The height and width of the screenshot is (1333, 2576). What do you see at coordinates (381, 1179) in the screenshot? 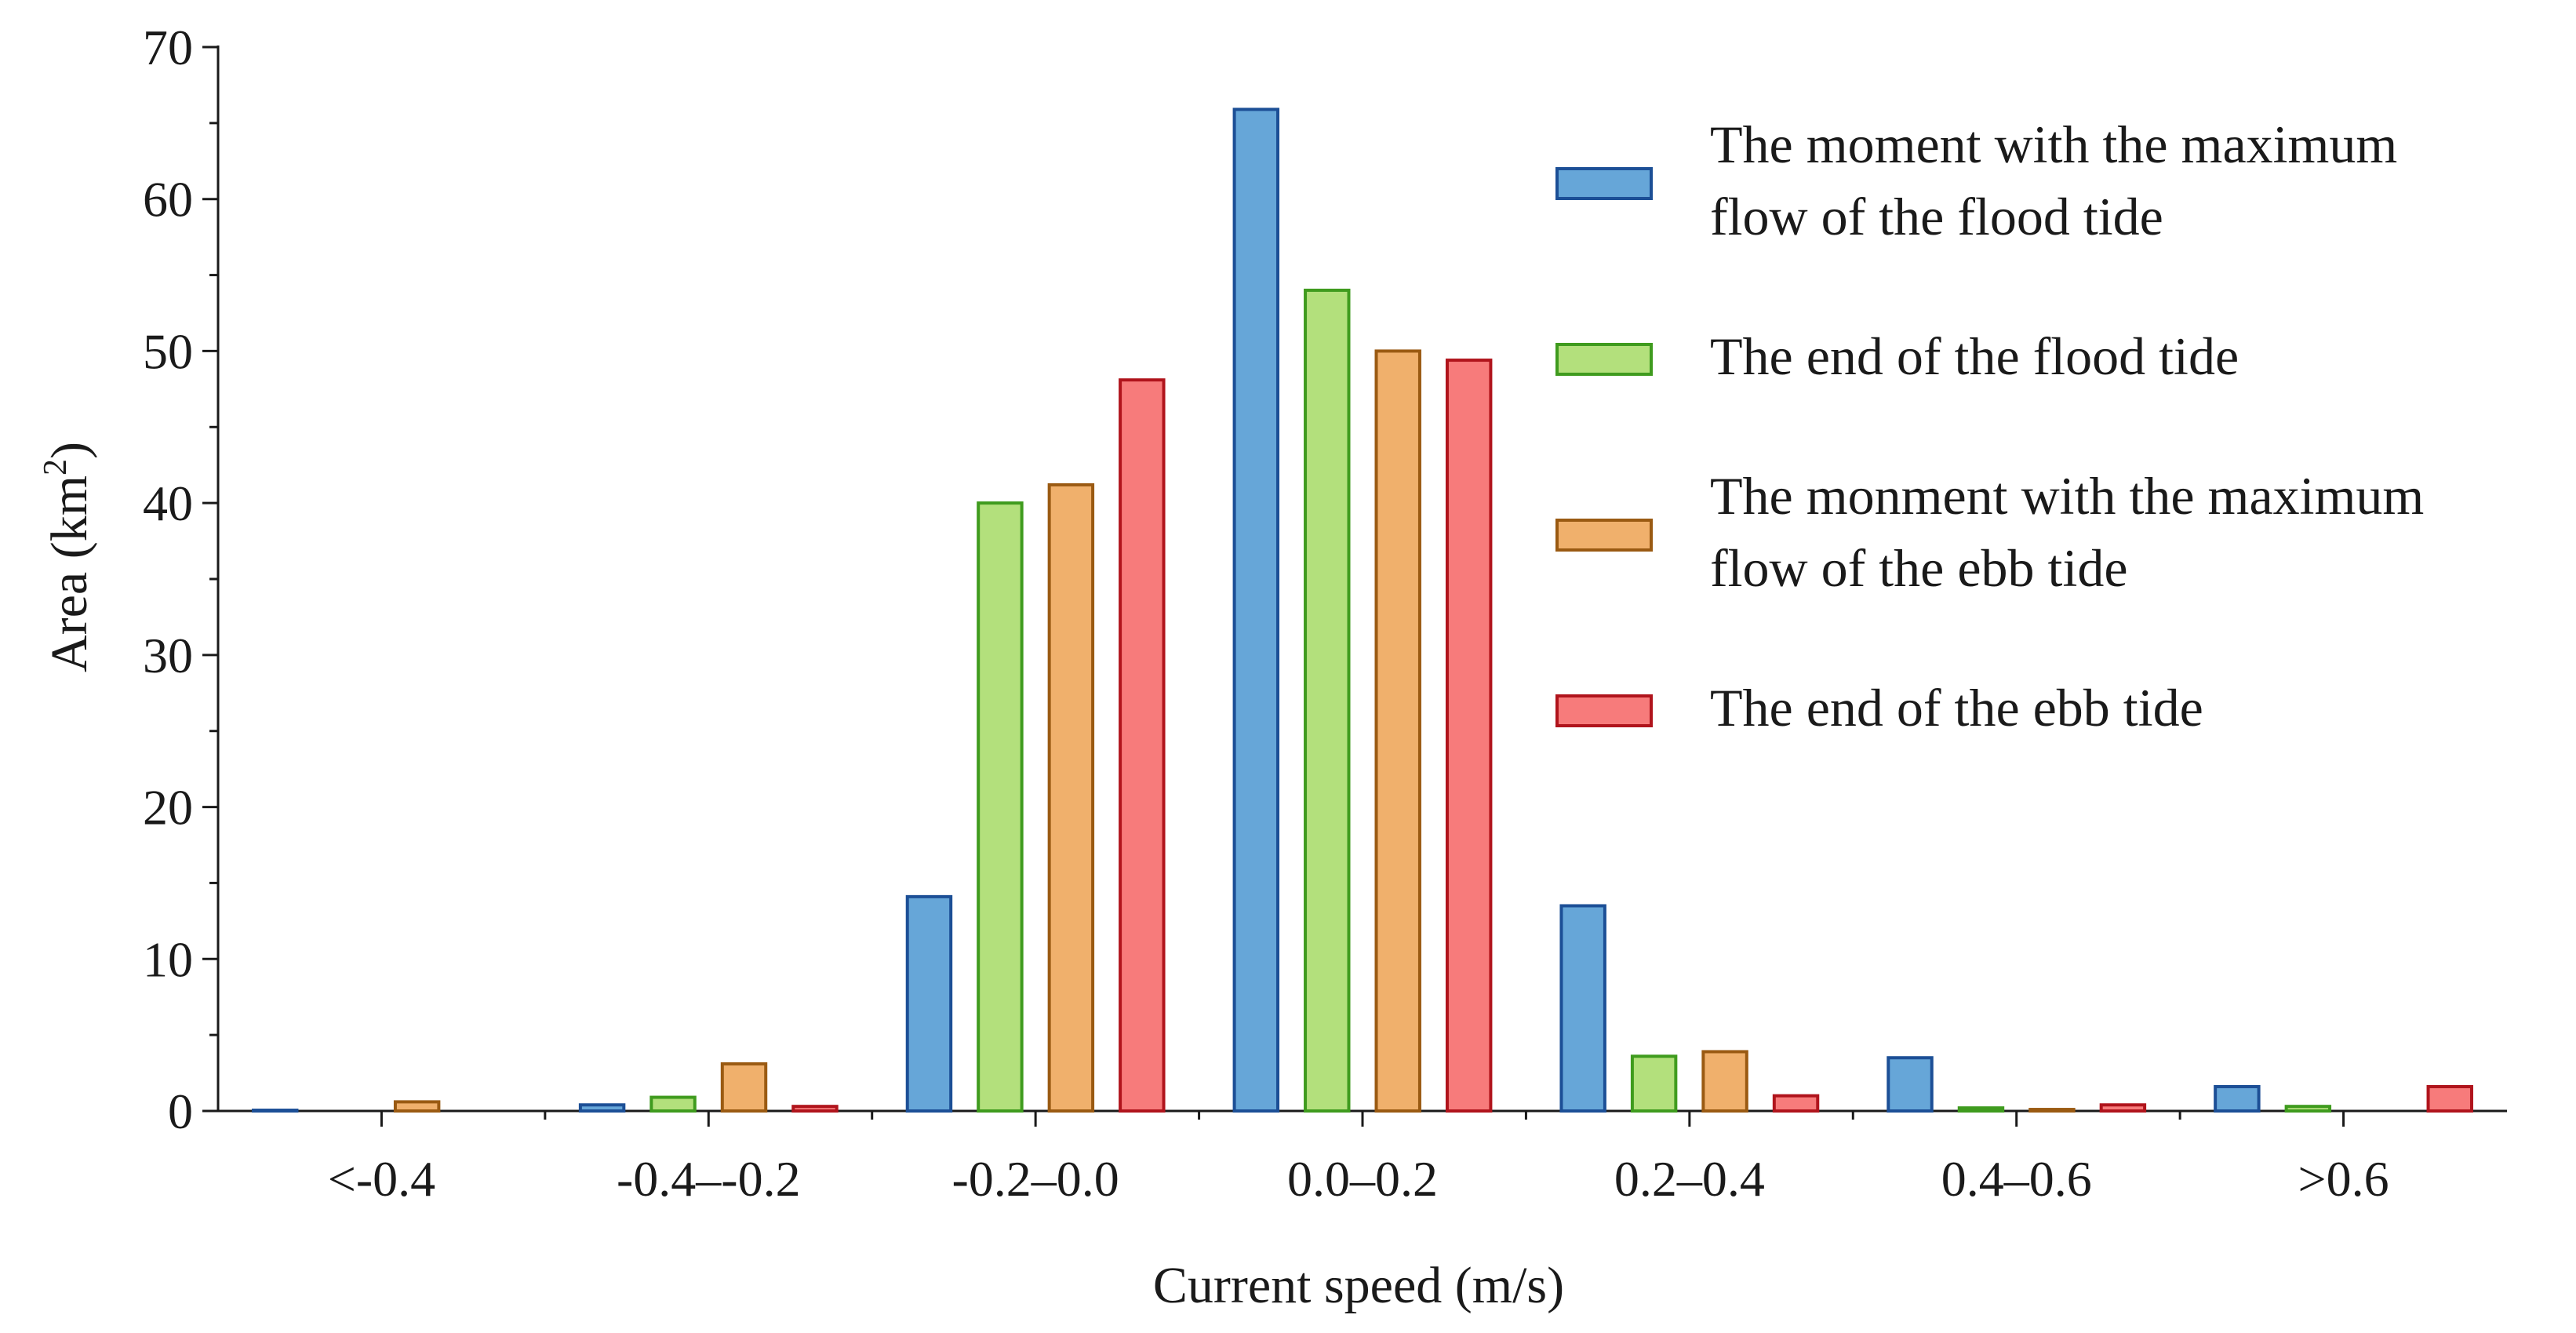
I see `x-tick-label: <-0.4` at bounding box center [381, 1179].